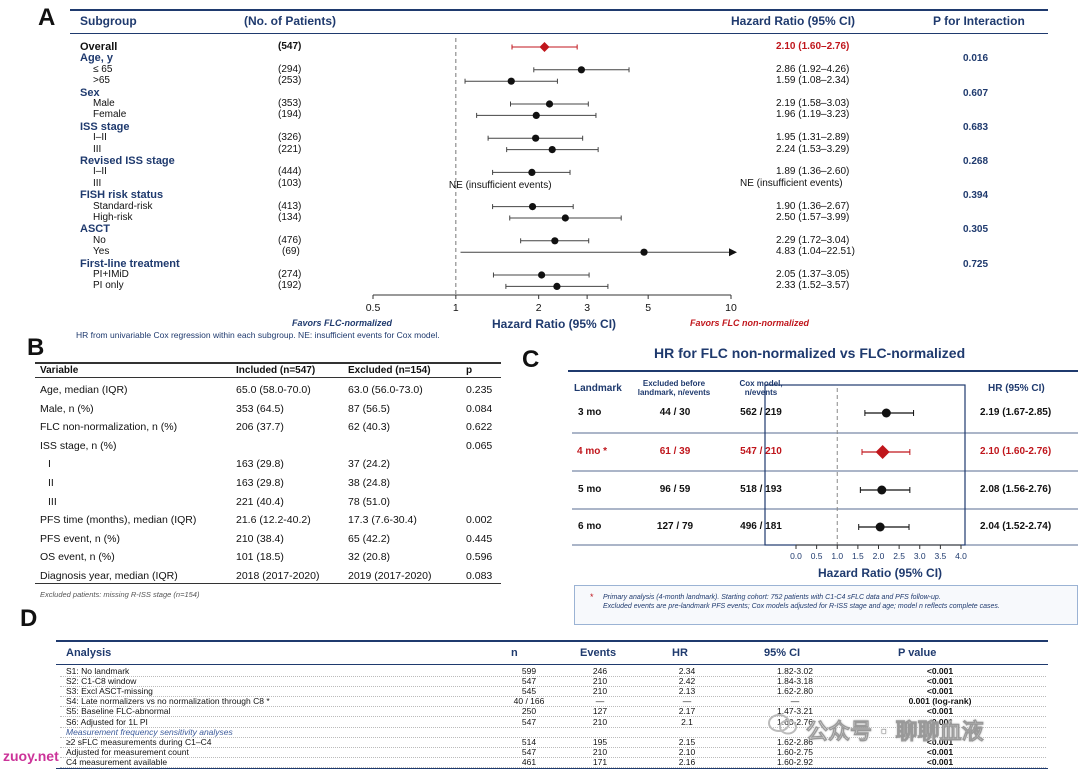  What do you see at coordinates (290, 138) in the screenshot?
I see `patient-count: (326)` at bounding box center [290, 138].